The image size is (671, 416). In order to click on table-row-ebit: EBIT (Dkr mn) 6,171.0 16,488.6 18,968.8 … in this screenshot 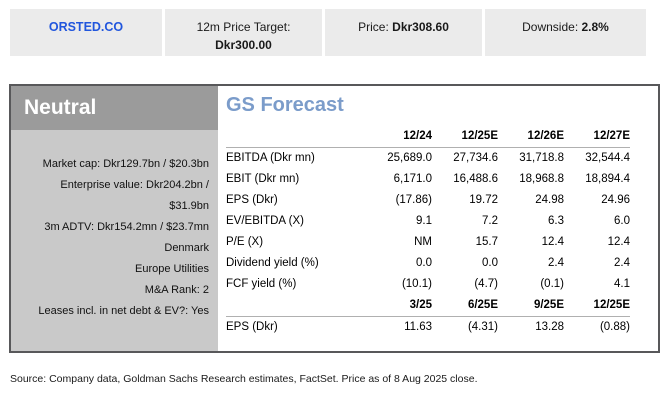, I will do `click(428, 179)`.